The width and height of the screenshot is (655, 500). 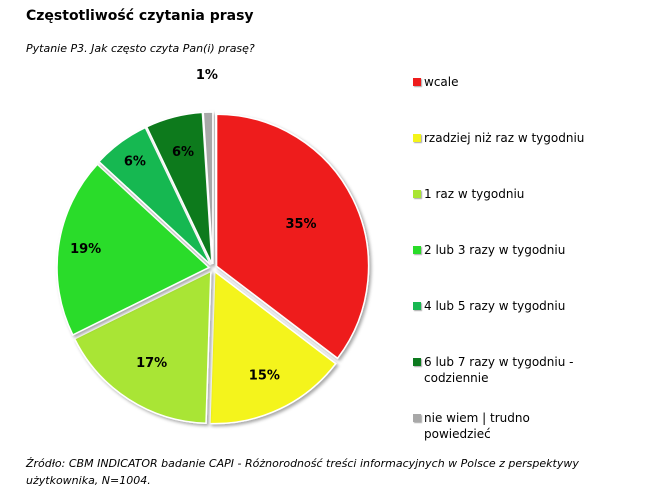 I want to click on legend-item: 6 lub 7 razy w tygodniu - codziennie, so click(x=518, y=370).